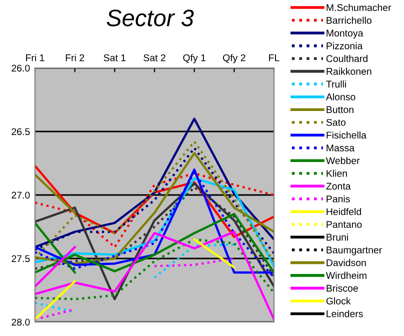  Describe the element at coordinates (21, 258) in the screenshot. I see `y-tick-label: 27.5` at that location.